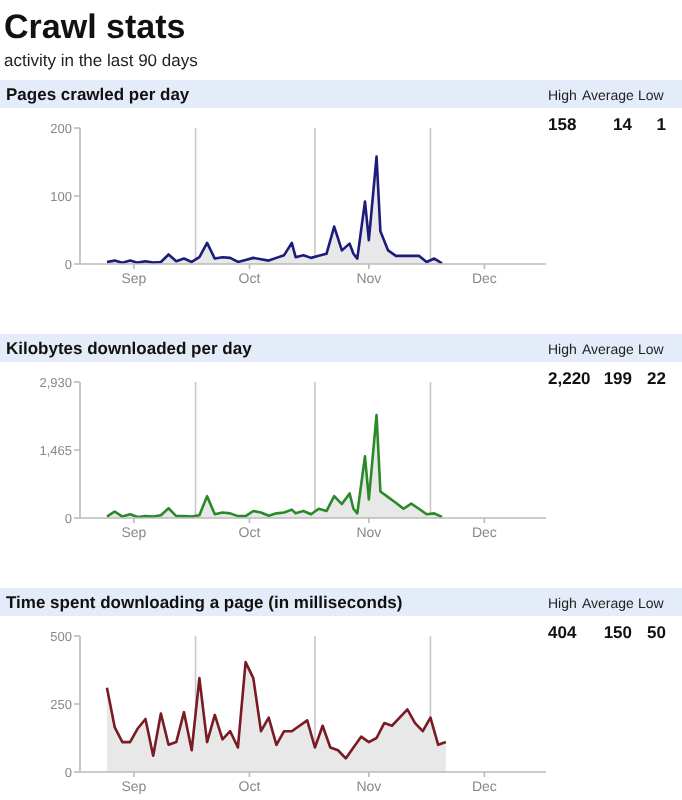 This screenshot has width=682, height=800. What do you see at coordinates (95, 27) in the screenshot?
I see `text: Crawl stats` at bounding box center [95, 27].